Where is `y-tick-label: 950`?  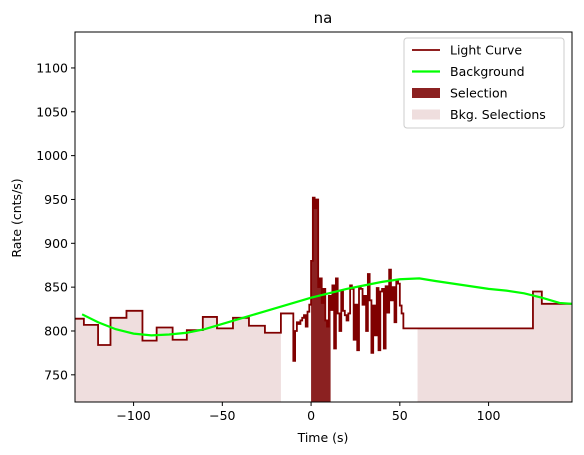 y-tick-label: 950 is located at coordinates (56, 199).